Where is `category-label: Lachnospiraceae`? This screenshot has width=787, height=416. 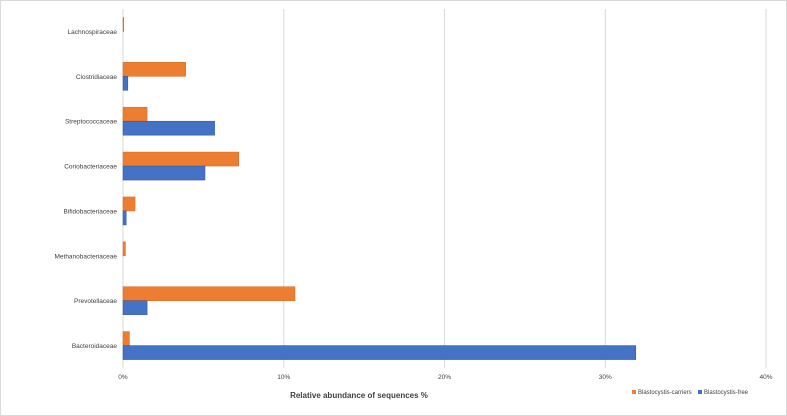 category-label: Lachnospiraceae is located at coordinates (92, 32).